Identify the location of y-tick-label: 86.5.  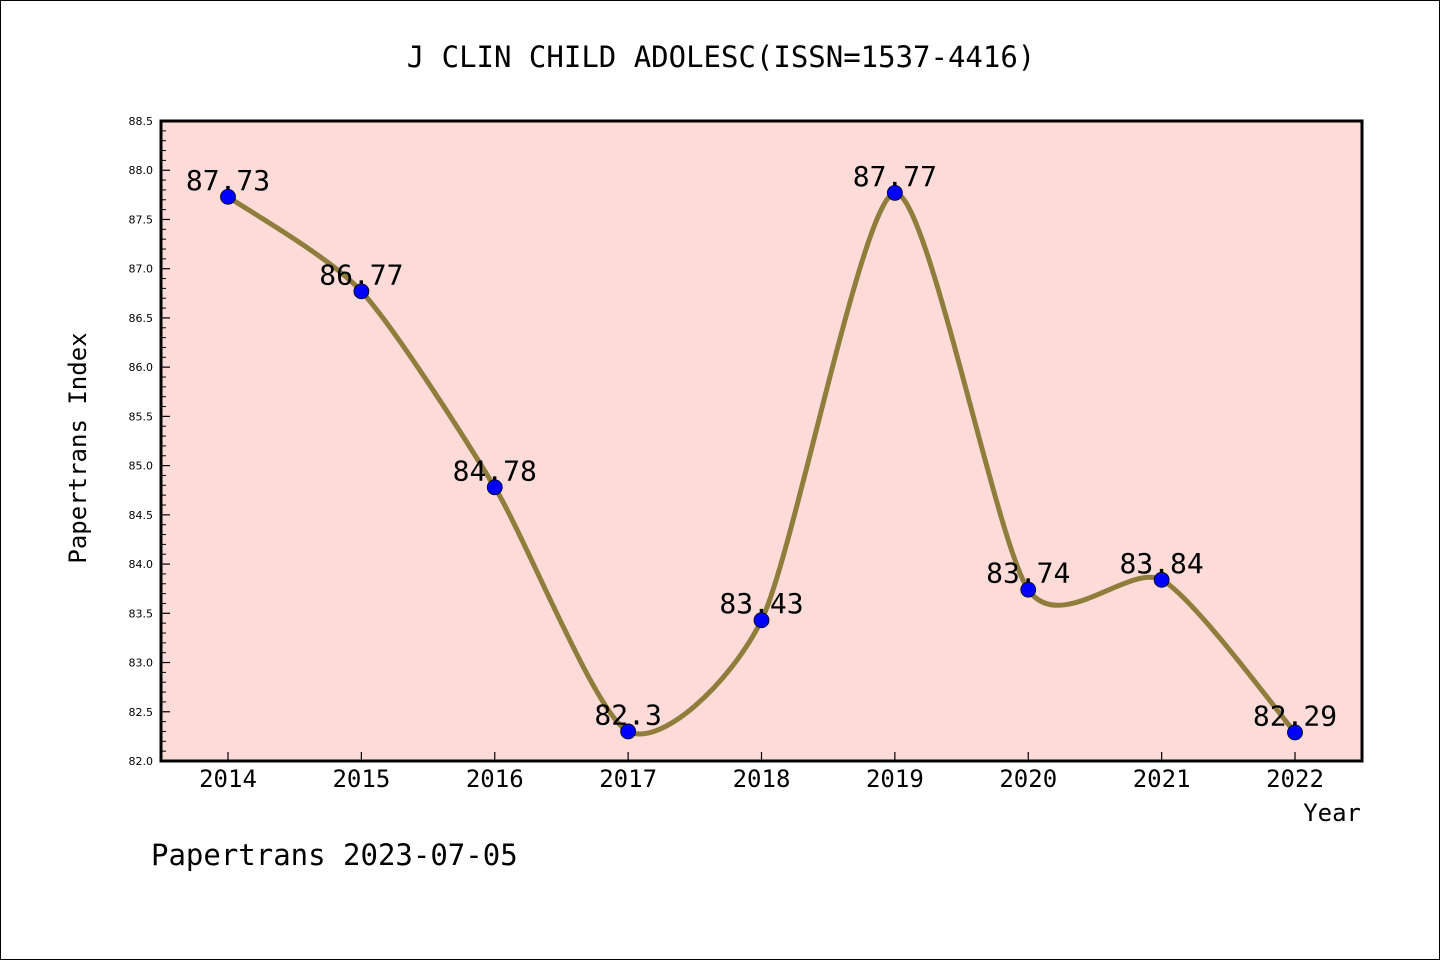
(141, 318).